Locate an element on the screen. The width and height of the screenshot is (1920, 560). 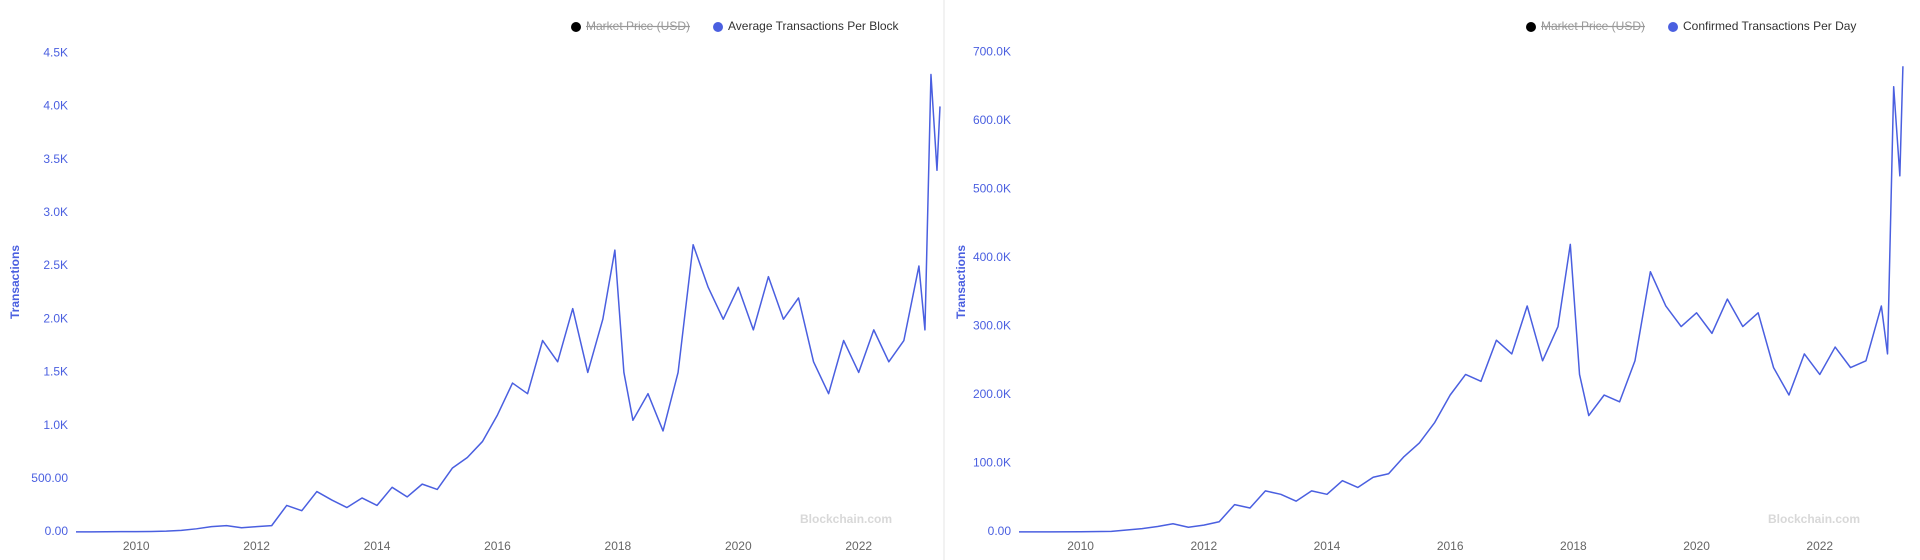
y-tick-label: 4.0K is located at coordinates (55, 106).